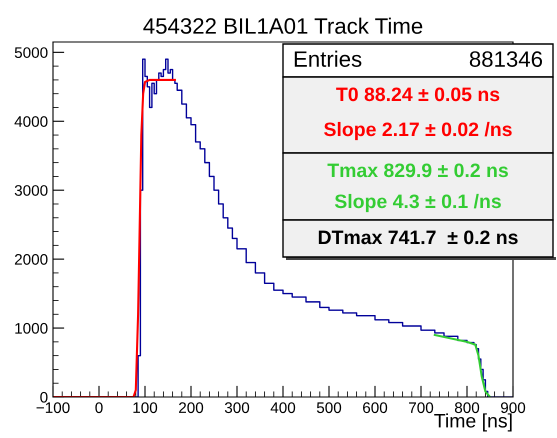  I want to click on annotation: 881346, so click(506, 59).